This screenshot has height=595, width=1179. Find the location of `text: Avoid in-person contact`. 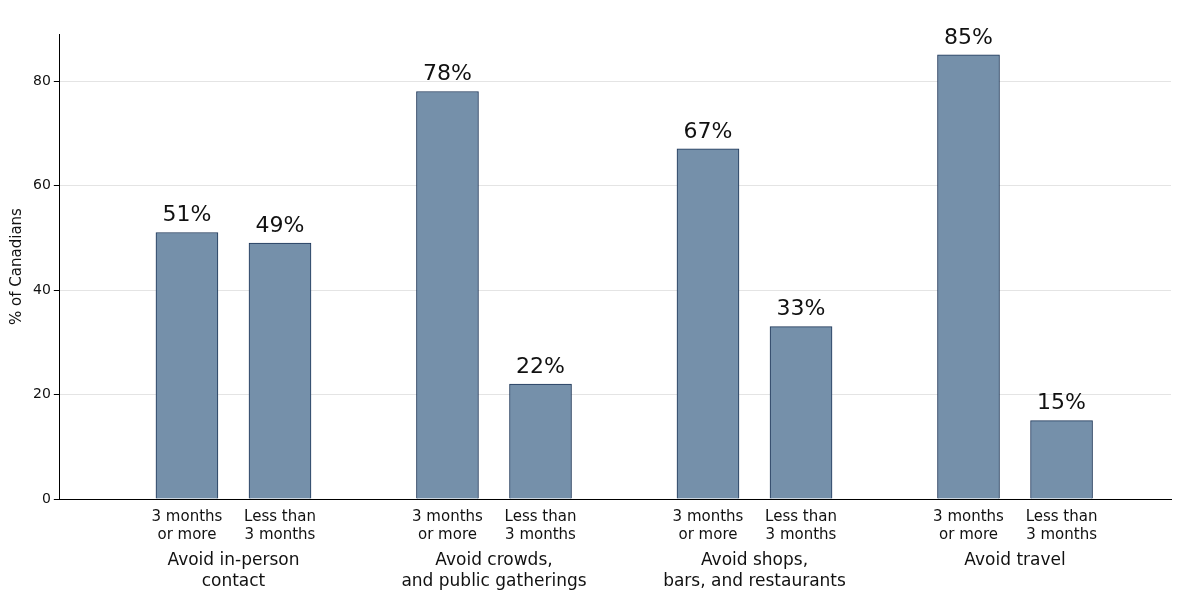

text: Avoid in-person contact is located at coordinates (233, 569).